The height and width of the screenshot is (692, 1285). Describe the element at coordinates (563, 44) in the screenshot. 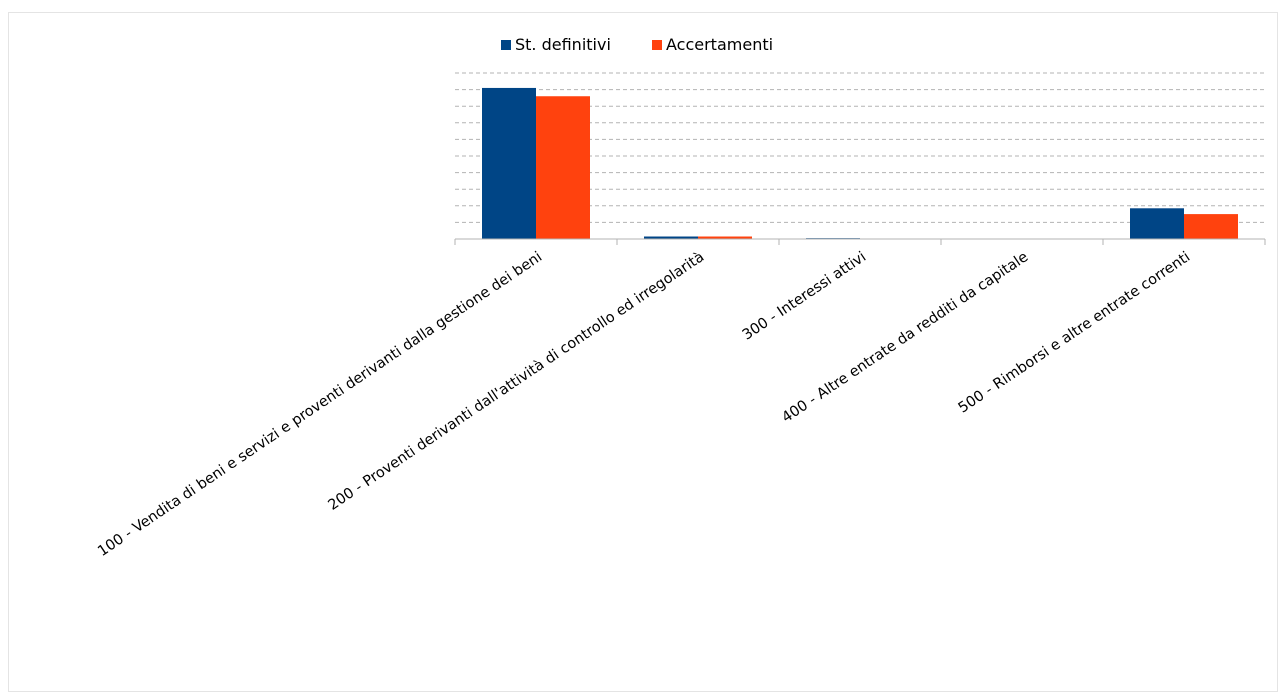

I see `legend-label: St. definitivi` at that location.